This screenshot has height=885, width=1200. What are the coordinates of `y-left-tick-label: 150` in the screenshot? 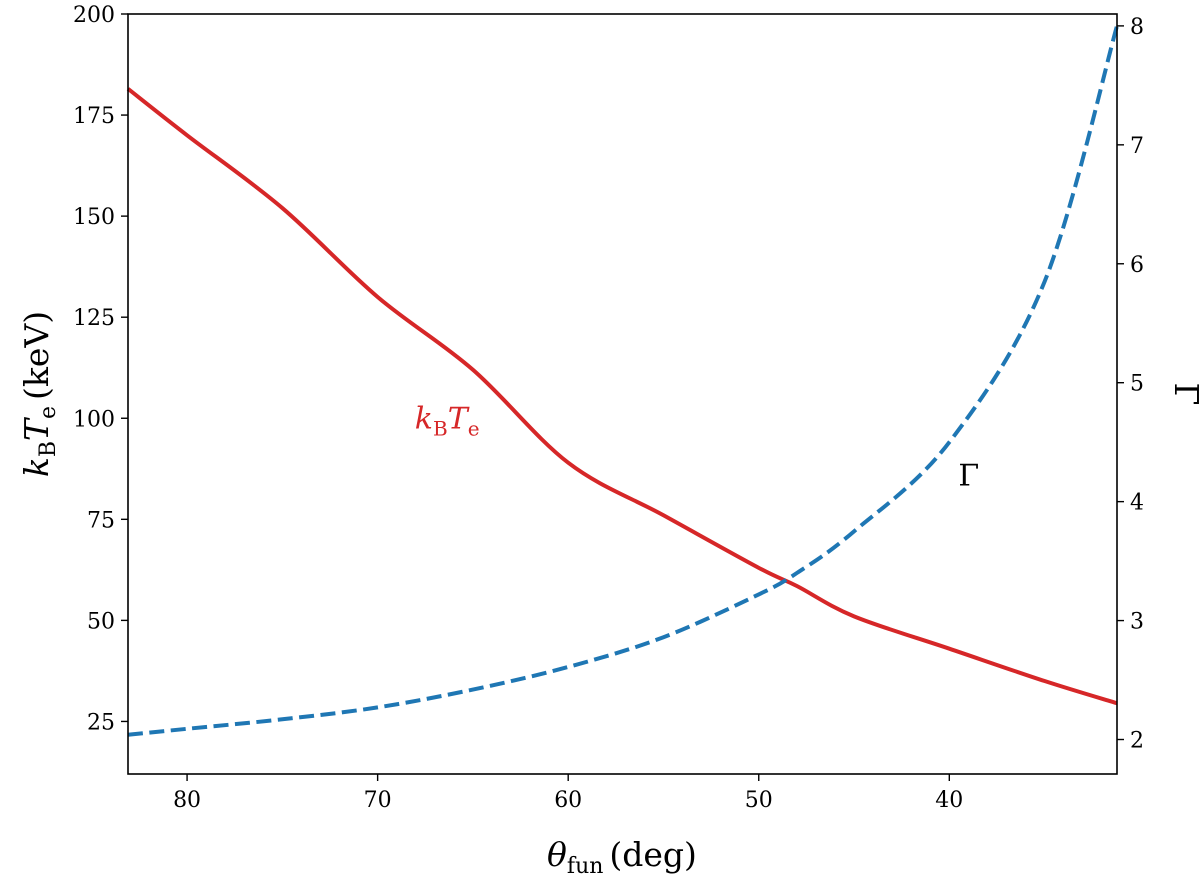 It's located at (94, 217).